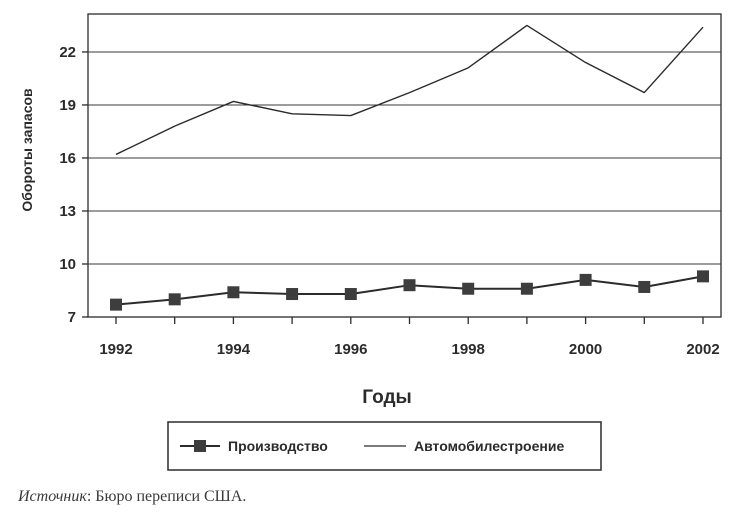 This screenshot has height=518, width=735. What do you see at coordinates (702, 349) in the screenshot?
I see `x-tick-label: 2002` at bounding box center [702, 349].